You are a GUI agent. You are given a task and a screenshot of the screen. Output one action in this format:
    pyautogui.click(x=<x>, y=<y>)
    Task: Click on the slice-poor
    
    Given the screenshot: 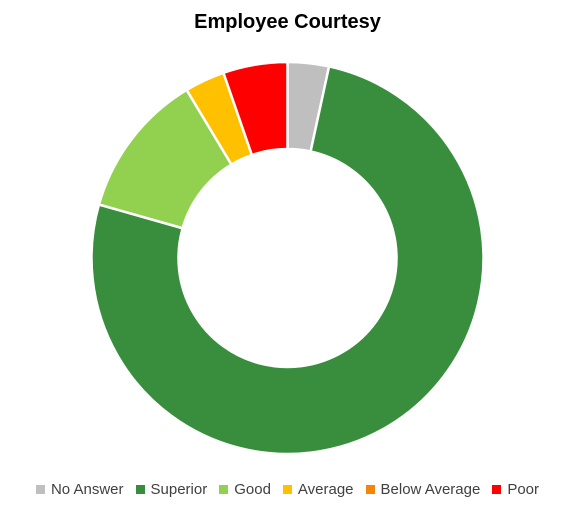 What is the action you would take?
    pyautogui.click(x=255, y=108)
    